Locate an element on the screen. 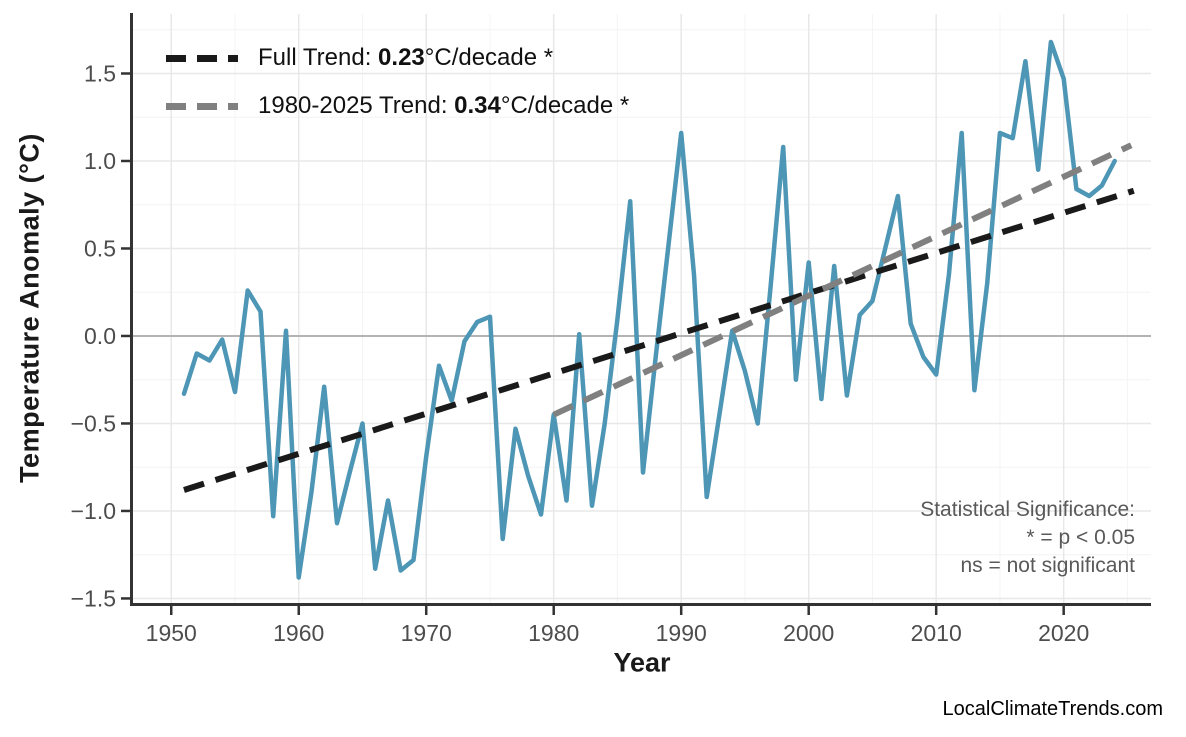  significance-note-ns: ns = not significant is located at coordinates (1047, 565).